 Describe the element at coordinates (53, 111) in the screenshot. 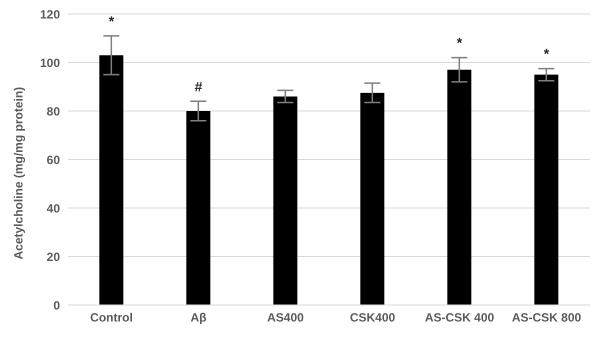

I see `y-tick-label: 80` at that location.